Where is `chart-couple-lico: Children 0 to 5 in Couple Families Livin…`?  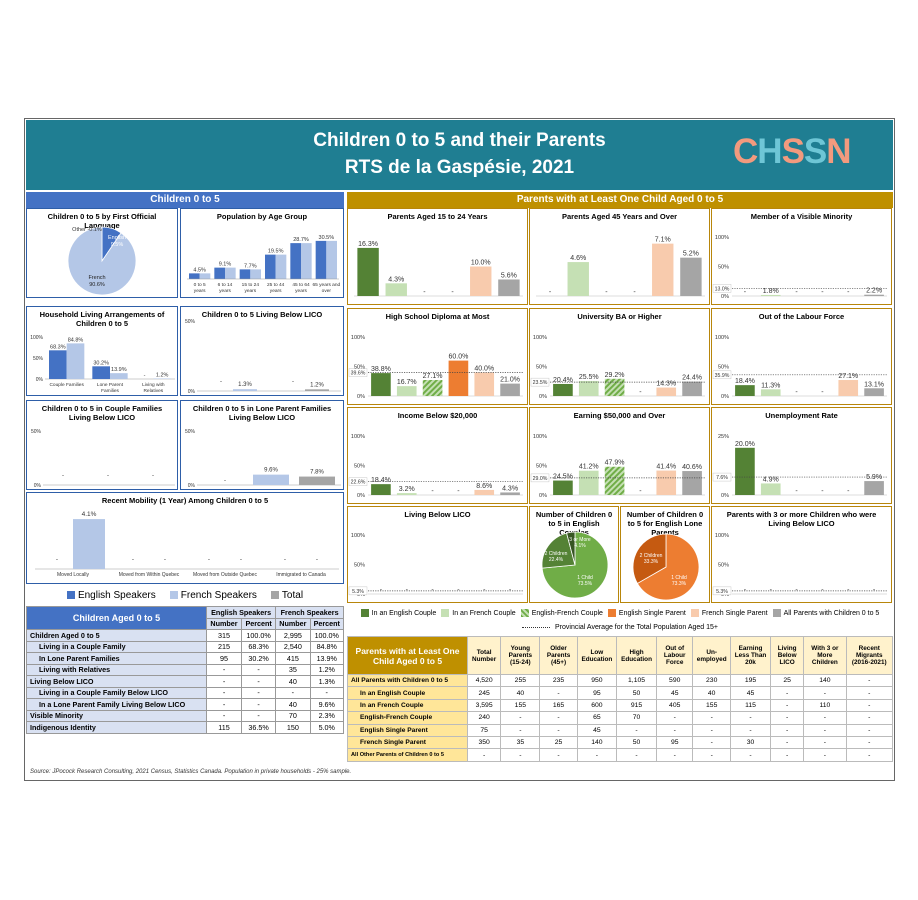
chart-couple-lico: Children 0 to 5 in Couple Families Livin… is located at coordinates (102, 445).